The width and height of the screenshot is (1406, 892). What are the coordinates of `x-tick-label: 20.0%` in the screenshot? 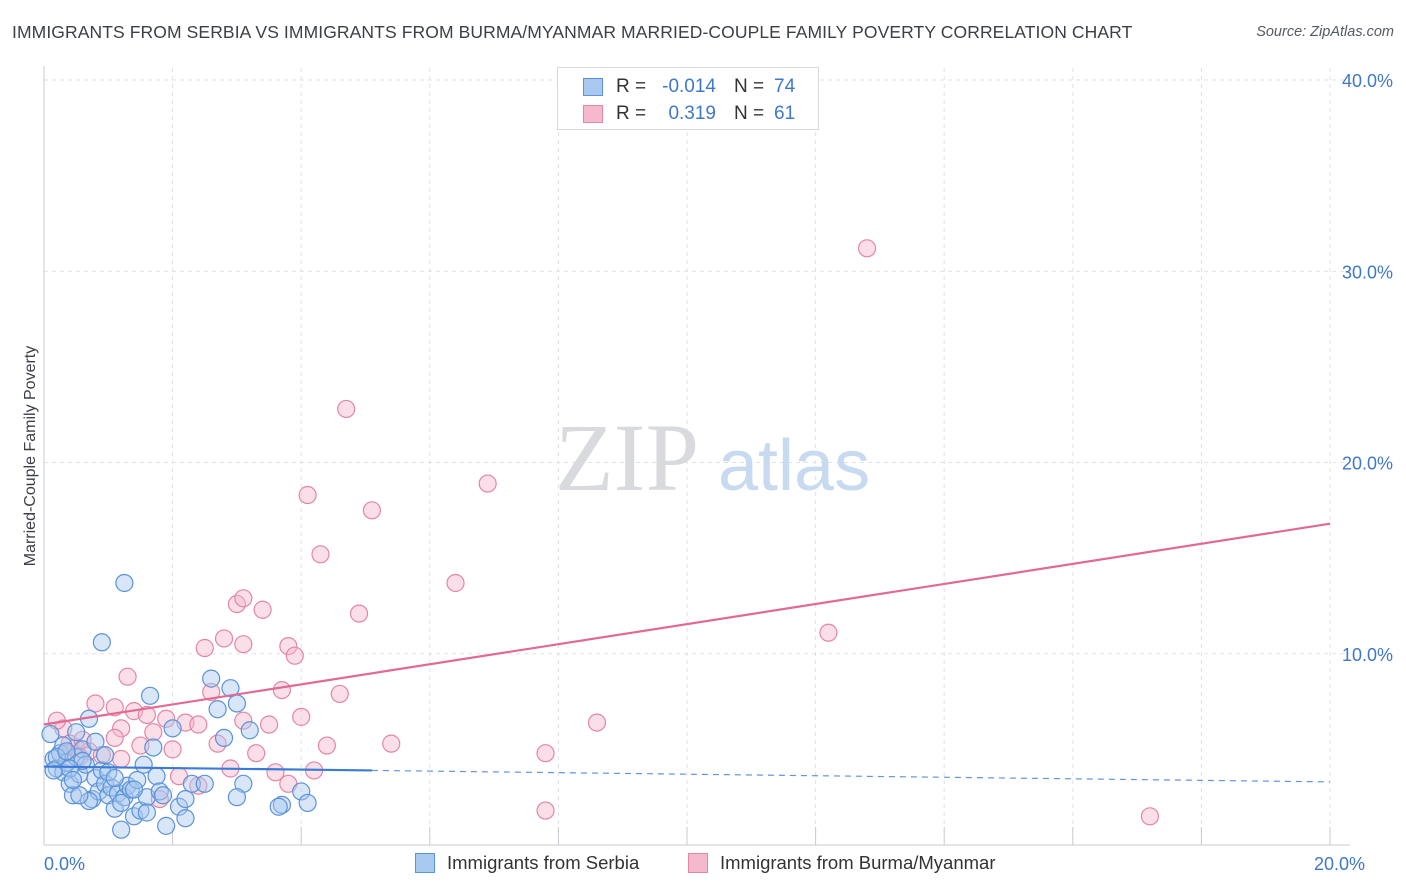 It's located at (1339, 864).